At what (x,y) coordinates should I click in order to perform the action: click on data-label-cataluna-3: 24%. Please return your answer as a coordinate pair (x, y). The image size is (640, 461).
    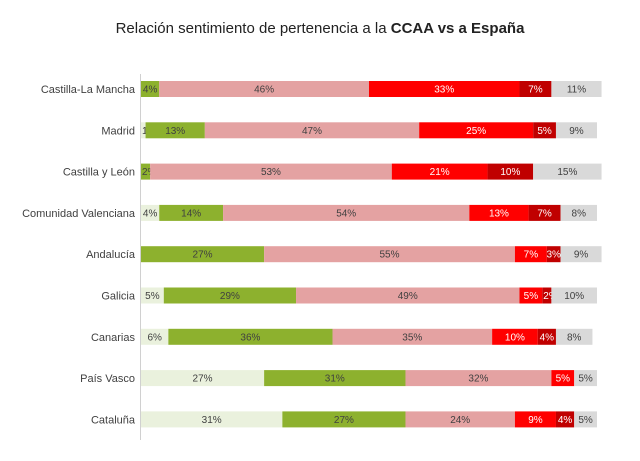
    Looking at the image, I should click on (460, 420).